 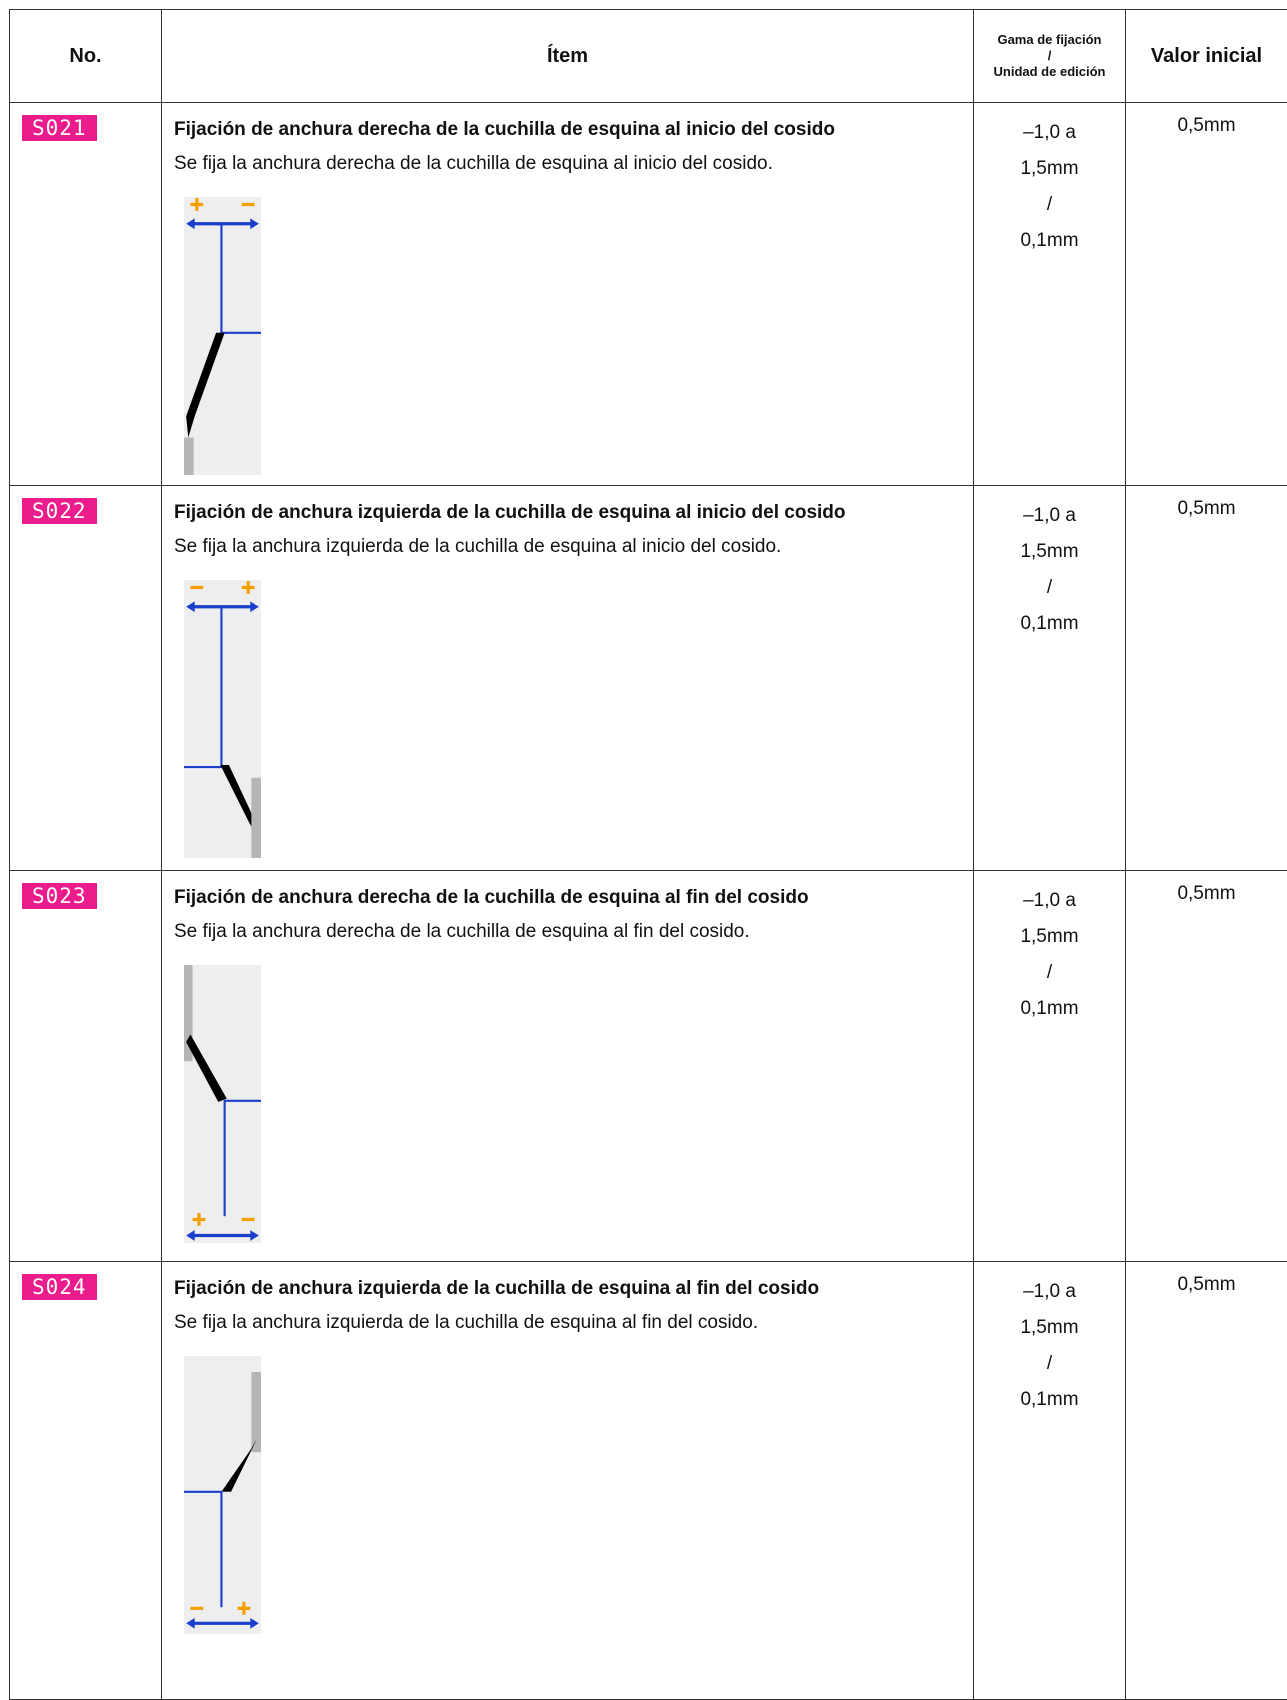 What do you see at coordinates (59, 511) in the screenshot?
I see `code-badge: S022` at bounding box center [59, 511].